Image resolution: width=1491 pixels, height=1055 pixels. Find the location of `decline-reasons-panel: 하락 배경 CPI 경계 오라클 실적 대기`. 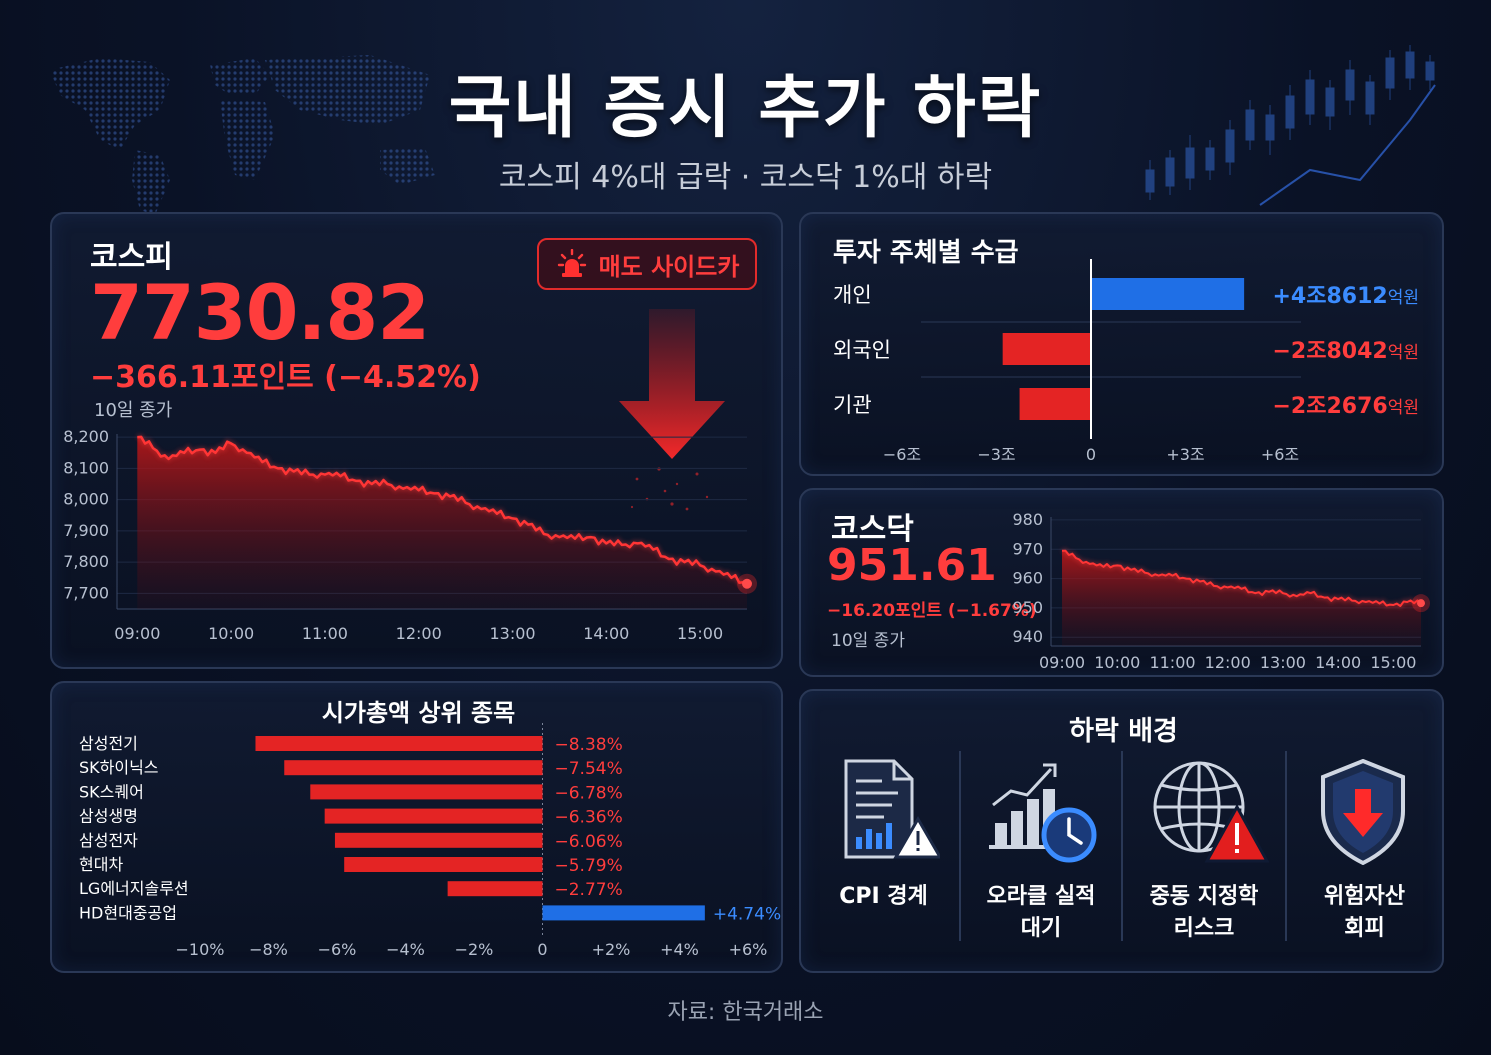

decline-reasons-panel: 하락 배경 CPI 경계 오라클 실적 대기 is located at coordinates (1121, 831).